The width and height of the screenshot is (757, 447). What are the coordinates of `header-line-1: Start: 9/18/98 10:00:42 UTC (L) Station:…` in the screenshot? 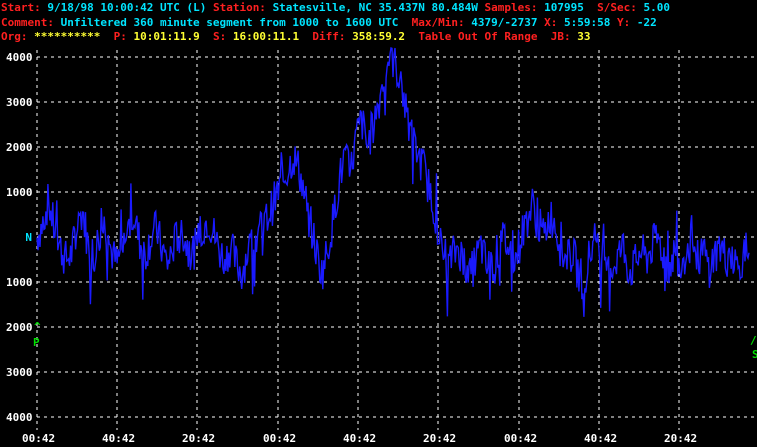 It's located at (335, 7).